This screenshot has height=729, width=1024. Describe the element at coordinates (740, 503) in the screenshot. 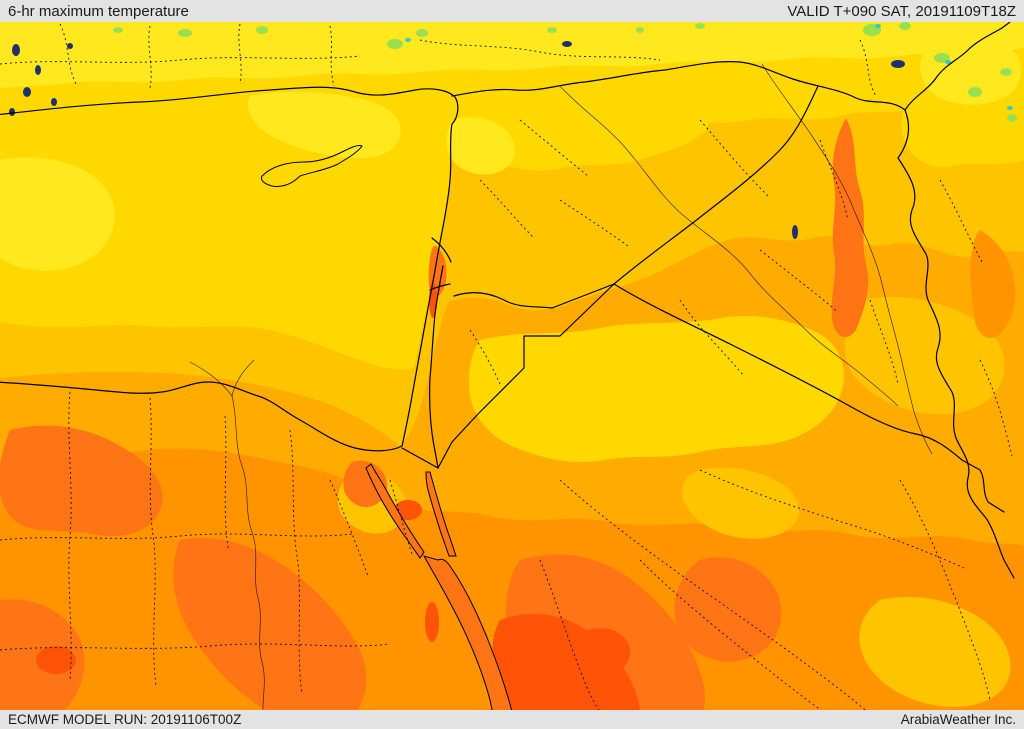

I see `temp-patch-mid-saudi-gold` at that location.